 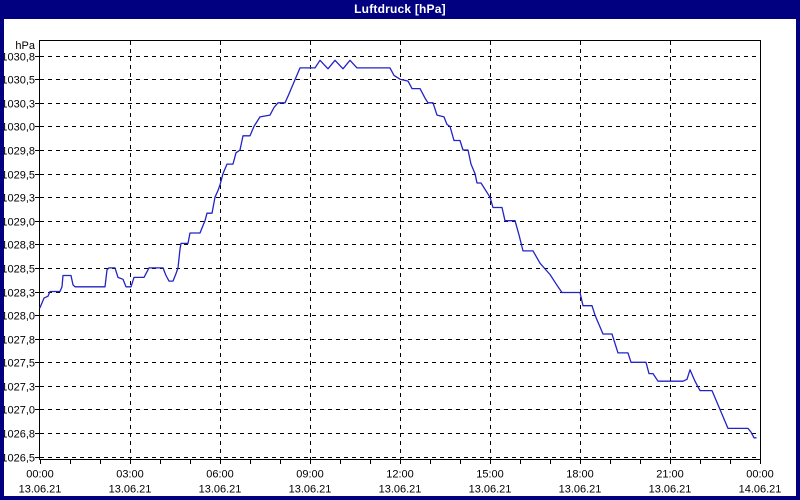 I want to click on x-axis-date-label: 14.06.21, so click(x=760, y=490).